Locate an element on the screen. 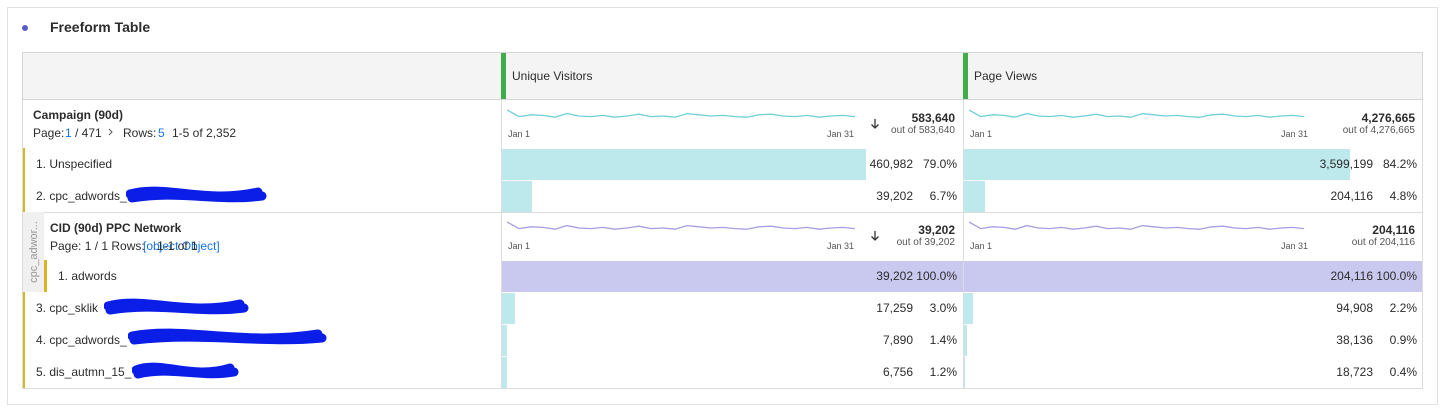 This screenshot has width=1453, height=416. total-out-of: out of 4,276,665 is located at coordinates (1378, 130).